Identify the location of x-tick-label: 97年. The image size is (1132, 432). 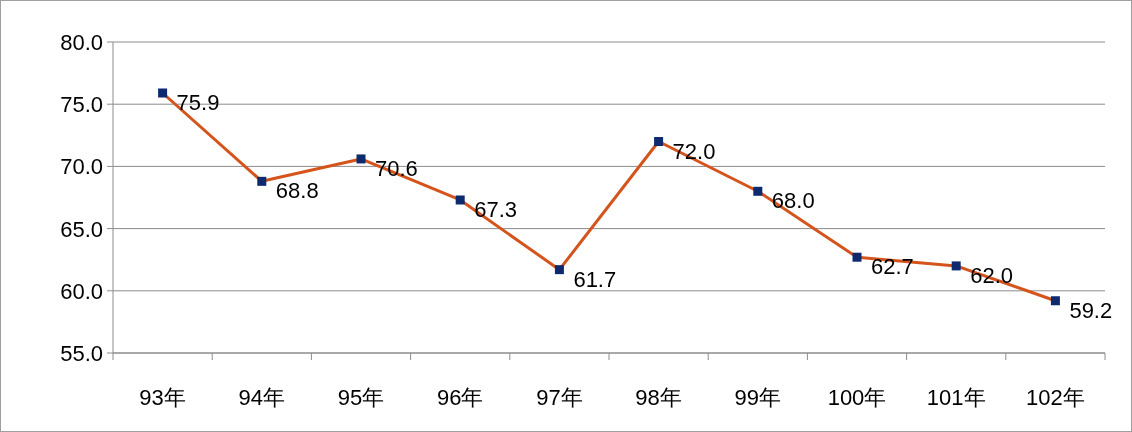
(559, 397).